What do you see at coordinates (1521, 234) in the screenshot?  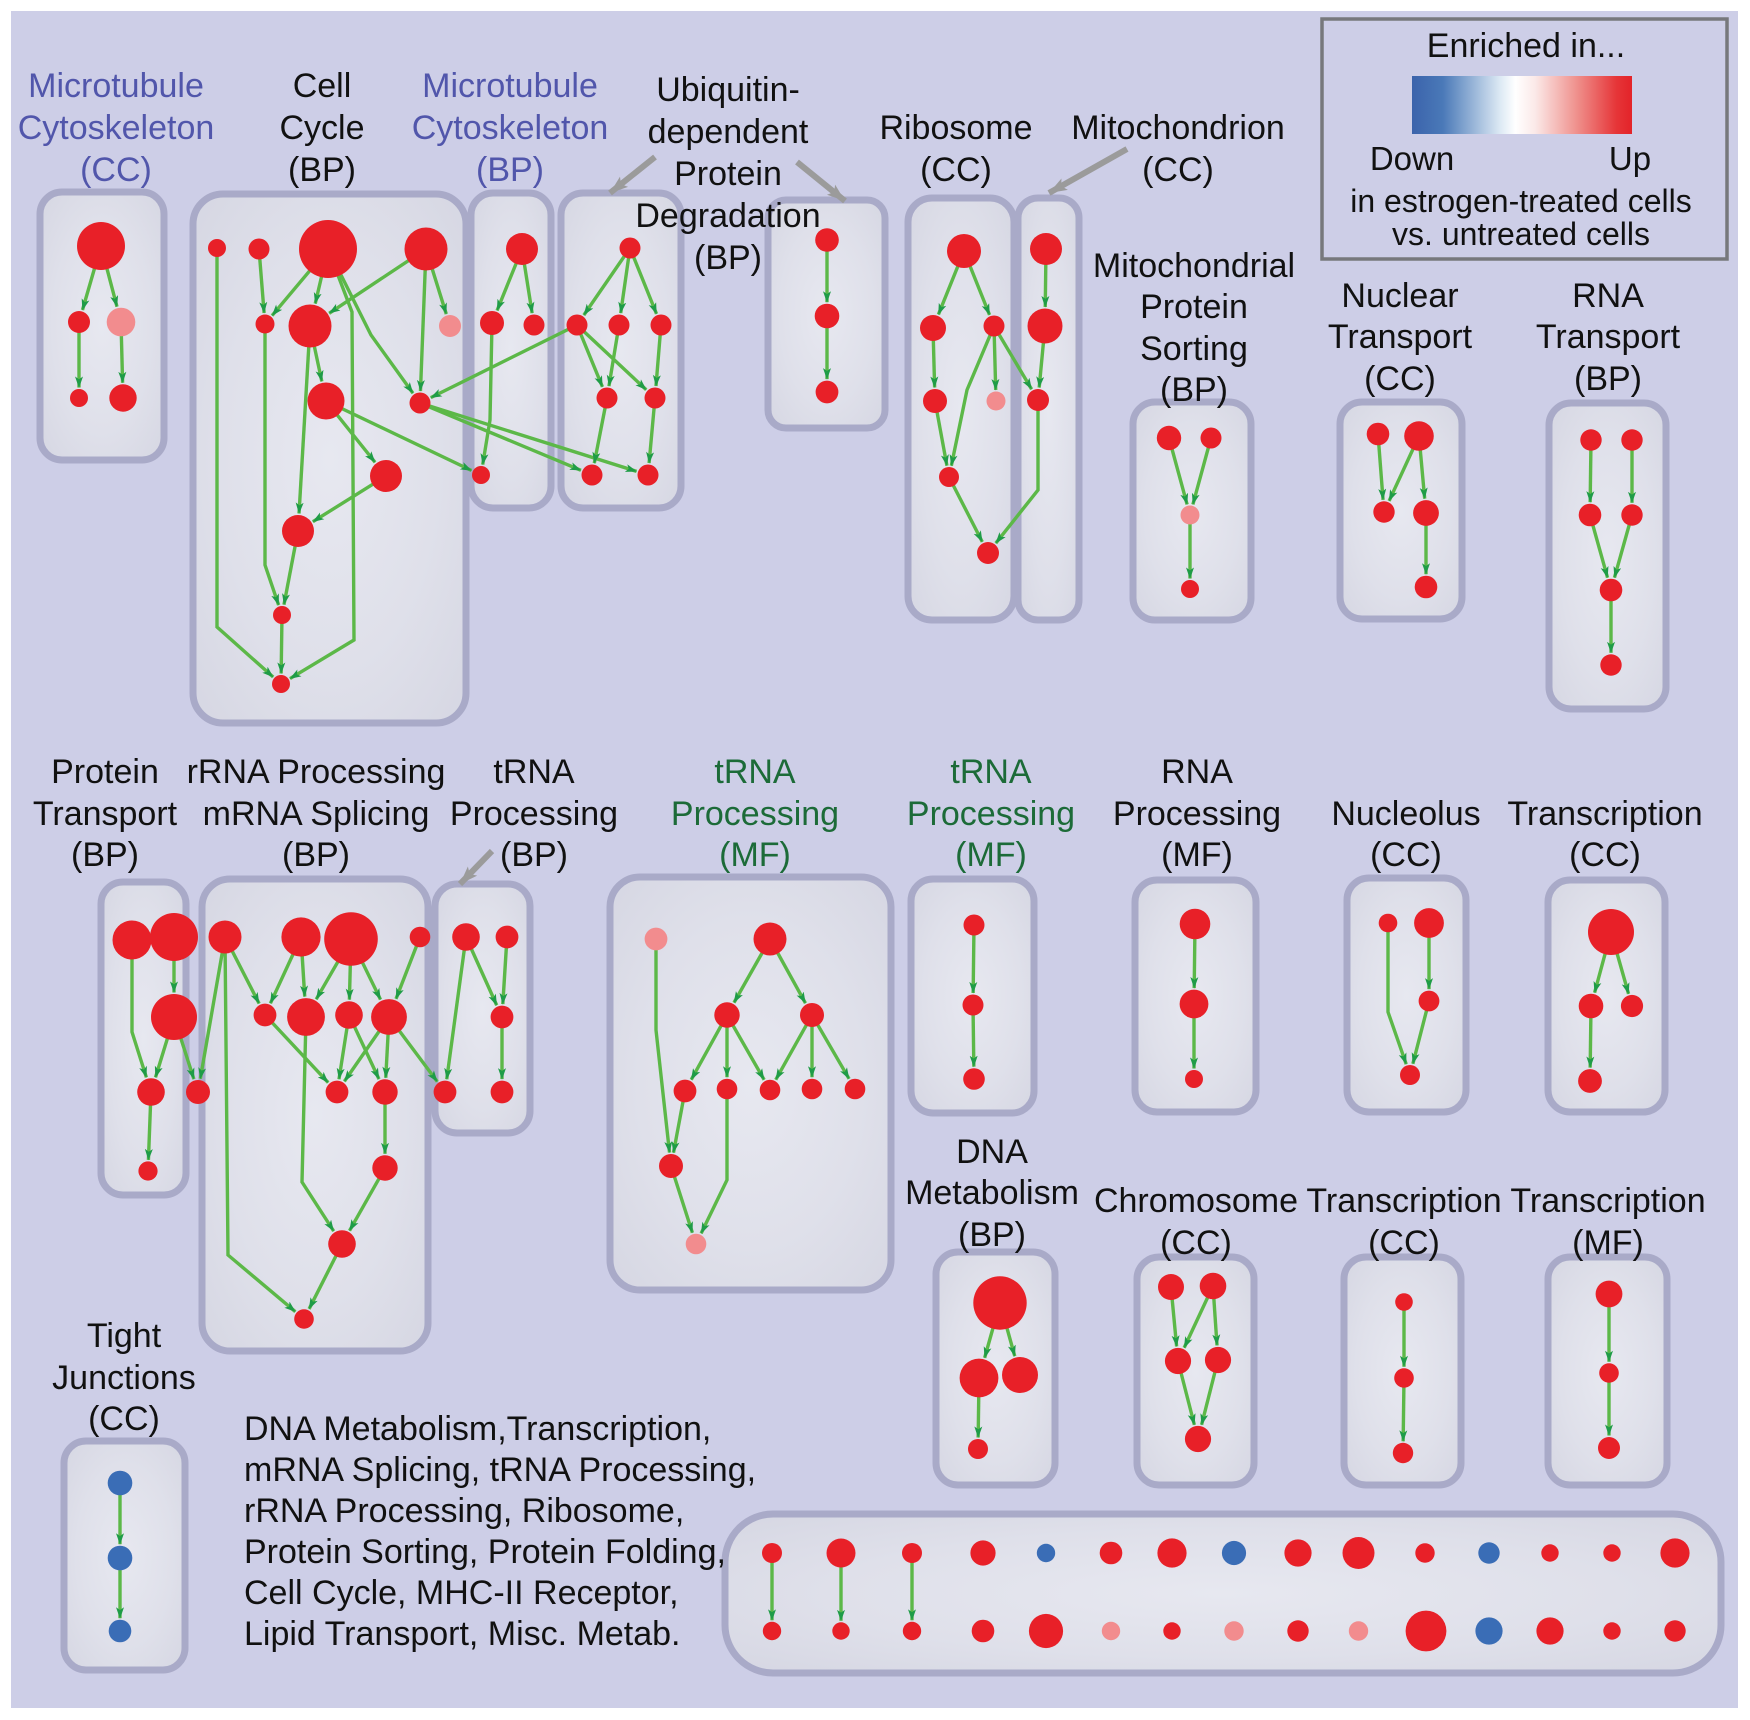 I see `svg-text: vs. untreated cells` at bounding box center [1521, 234].